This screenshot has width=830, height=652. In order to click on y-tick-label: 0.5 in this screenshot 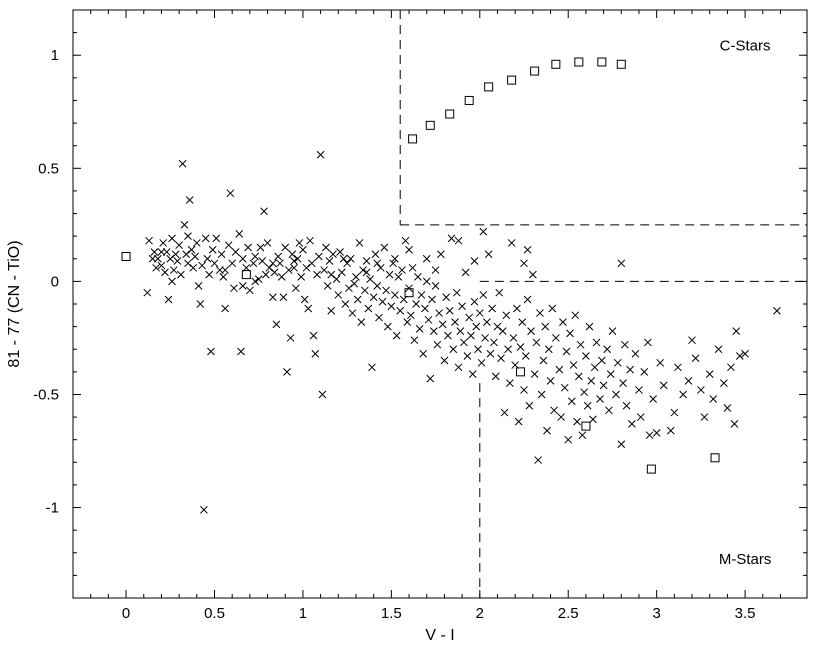, I will do `click(48, 168)`.